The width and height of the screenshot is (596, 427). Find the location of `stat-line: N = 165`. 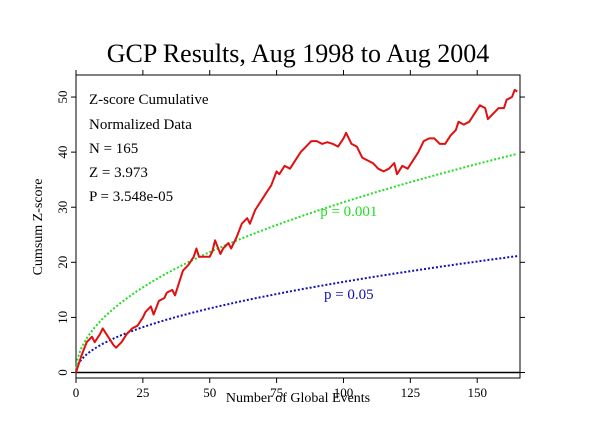

stat-line: N = 165 is located at coordinates (113, 149).